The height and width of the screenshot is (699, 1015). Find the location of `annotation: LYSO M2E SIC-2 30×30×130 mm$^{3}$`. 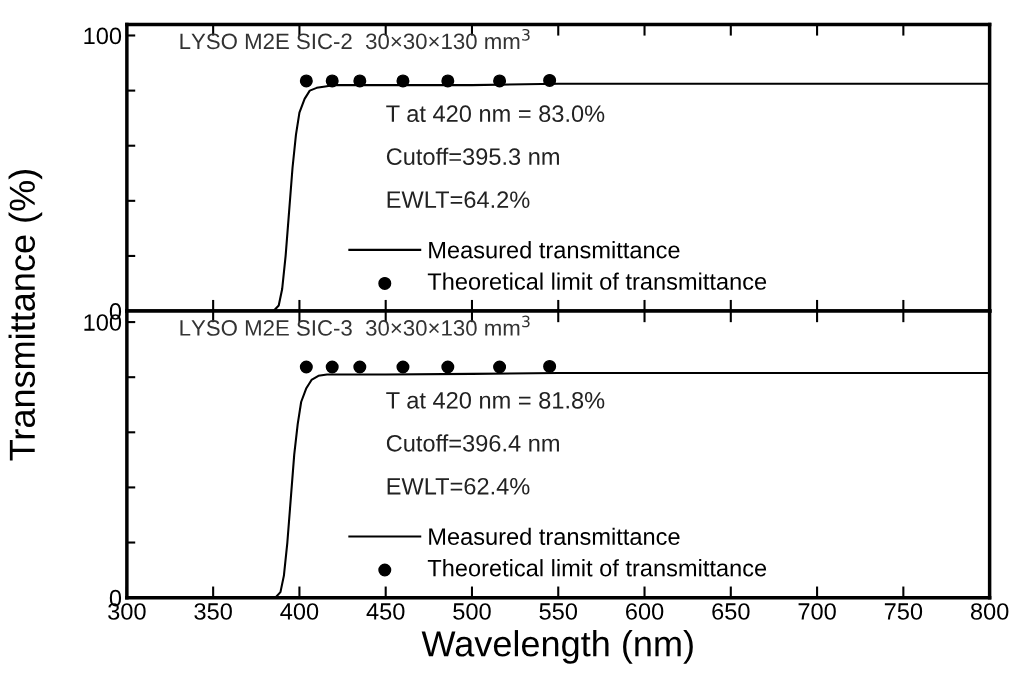

annotation: LYSO M2E SIC-2 30×30×130 mm$^{3}$ is located at coordinates (355, 39).